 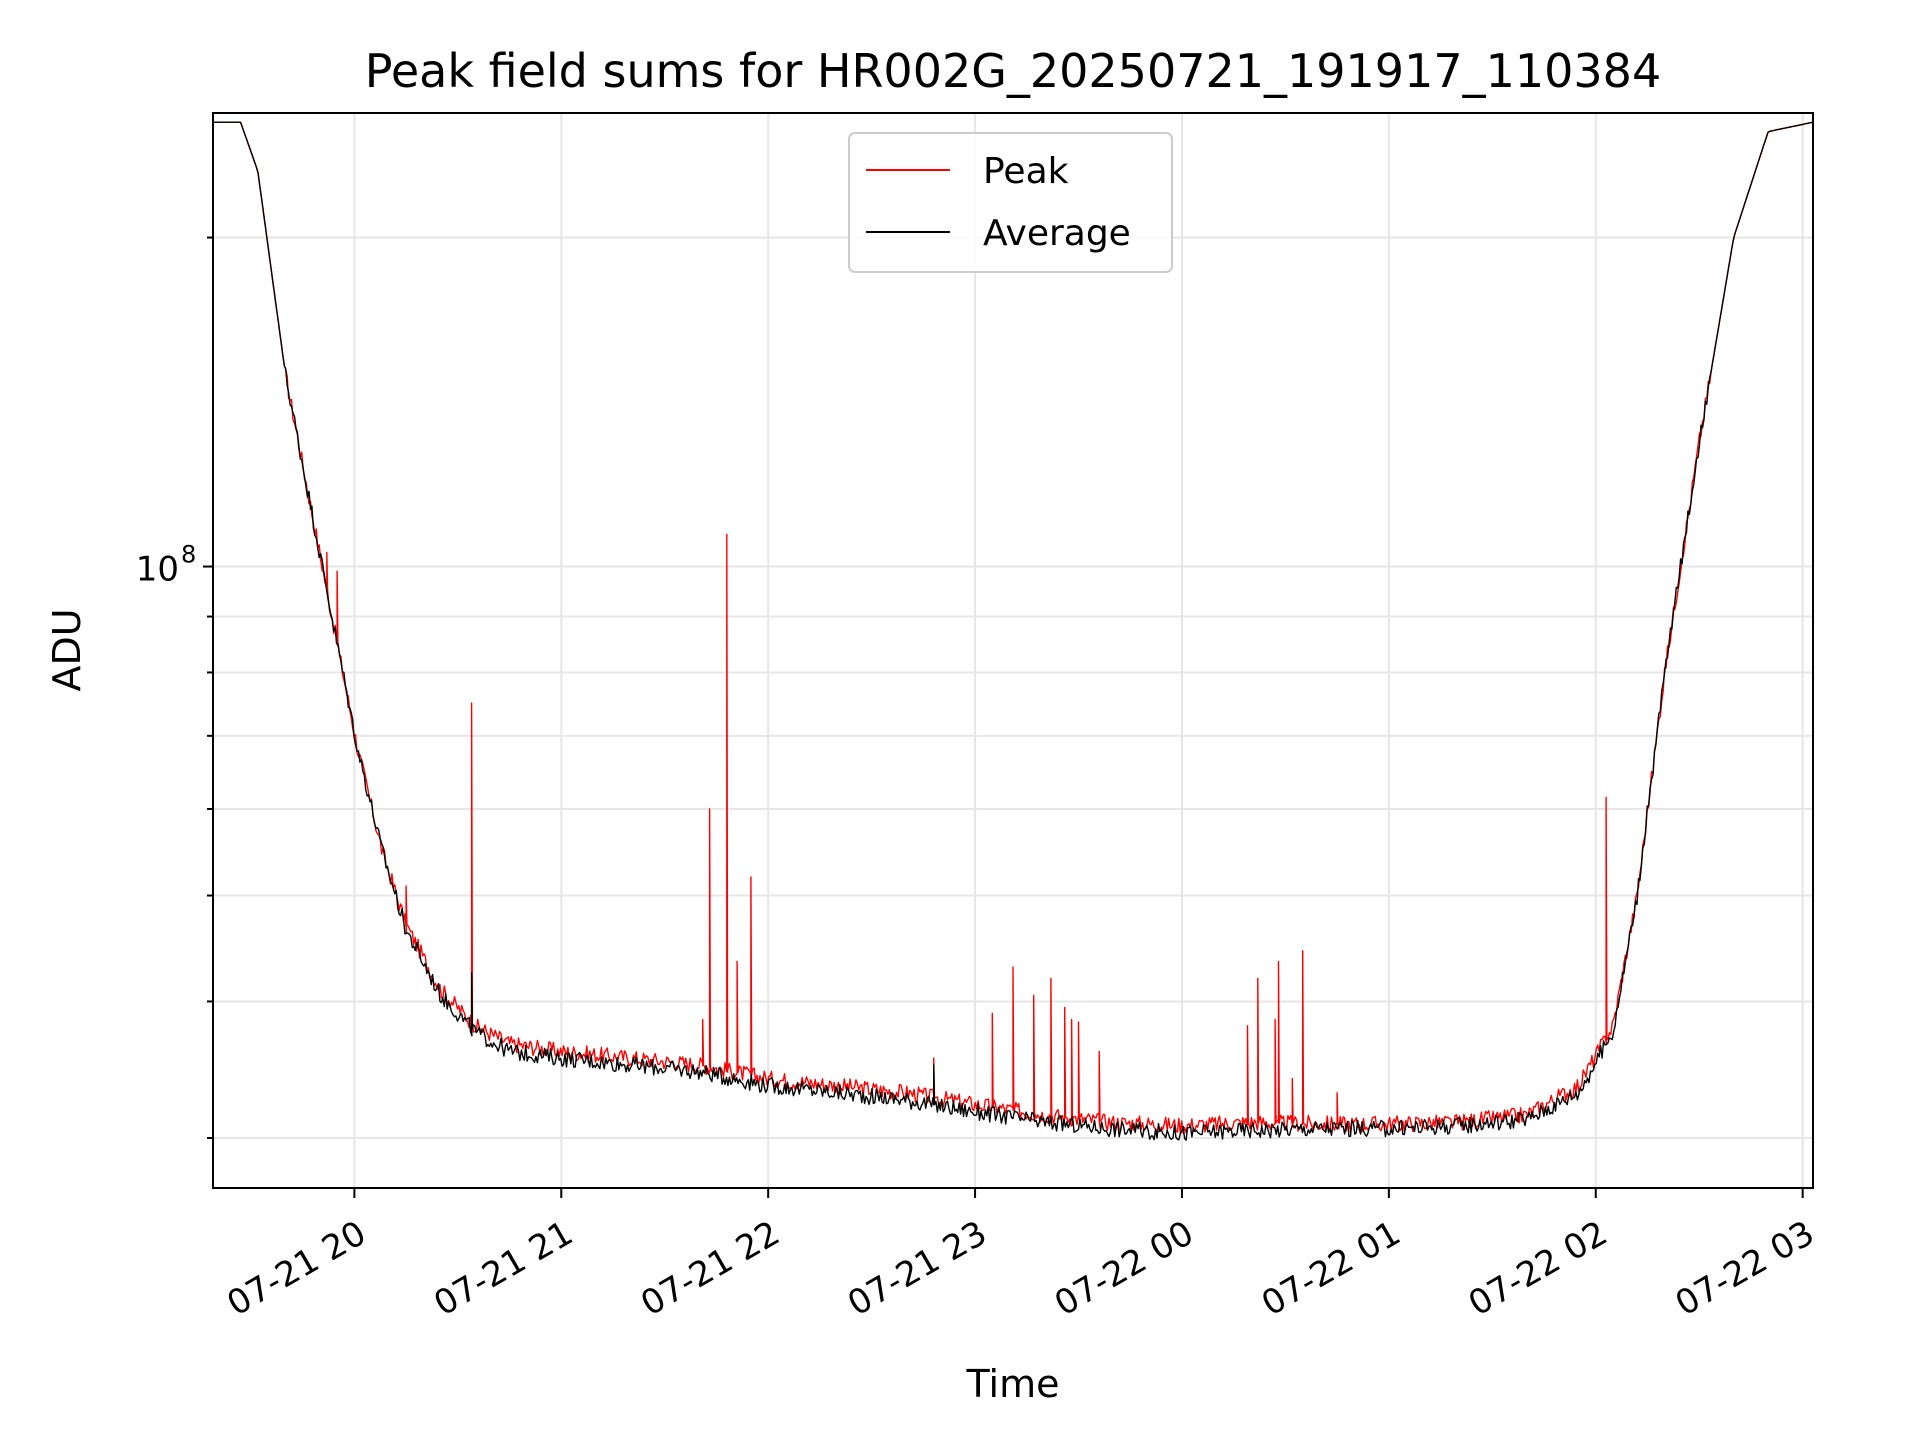 What do you see at coordinates (157, 570) in the screenshot?
I see `y-tick-label: 10` at bounding box center [157, 570].